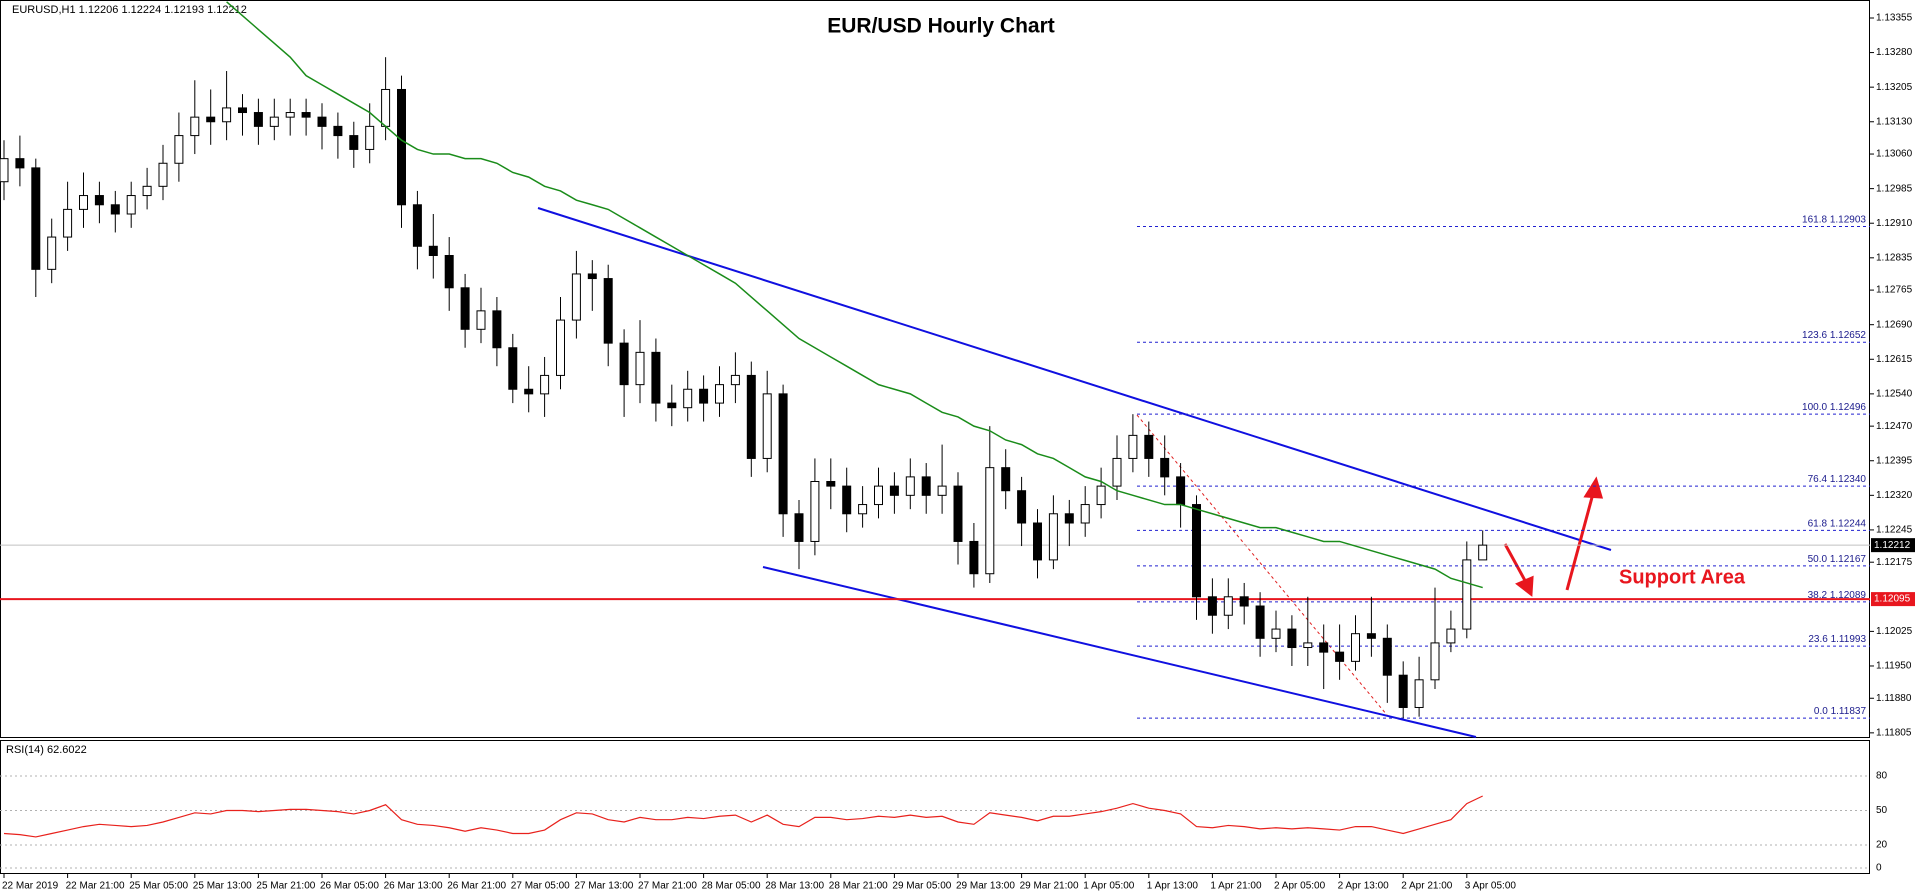 This screenshot has width=1916, height=896. I want to click on y-tick-label: 1.13355, so click(1894, 18).